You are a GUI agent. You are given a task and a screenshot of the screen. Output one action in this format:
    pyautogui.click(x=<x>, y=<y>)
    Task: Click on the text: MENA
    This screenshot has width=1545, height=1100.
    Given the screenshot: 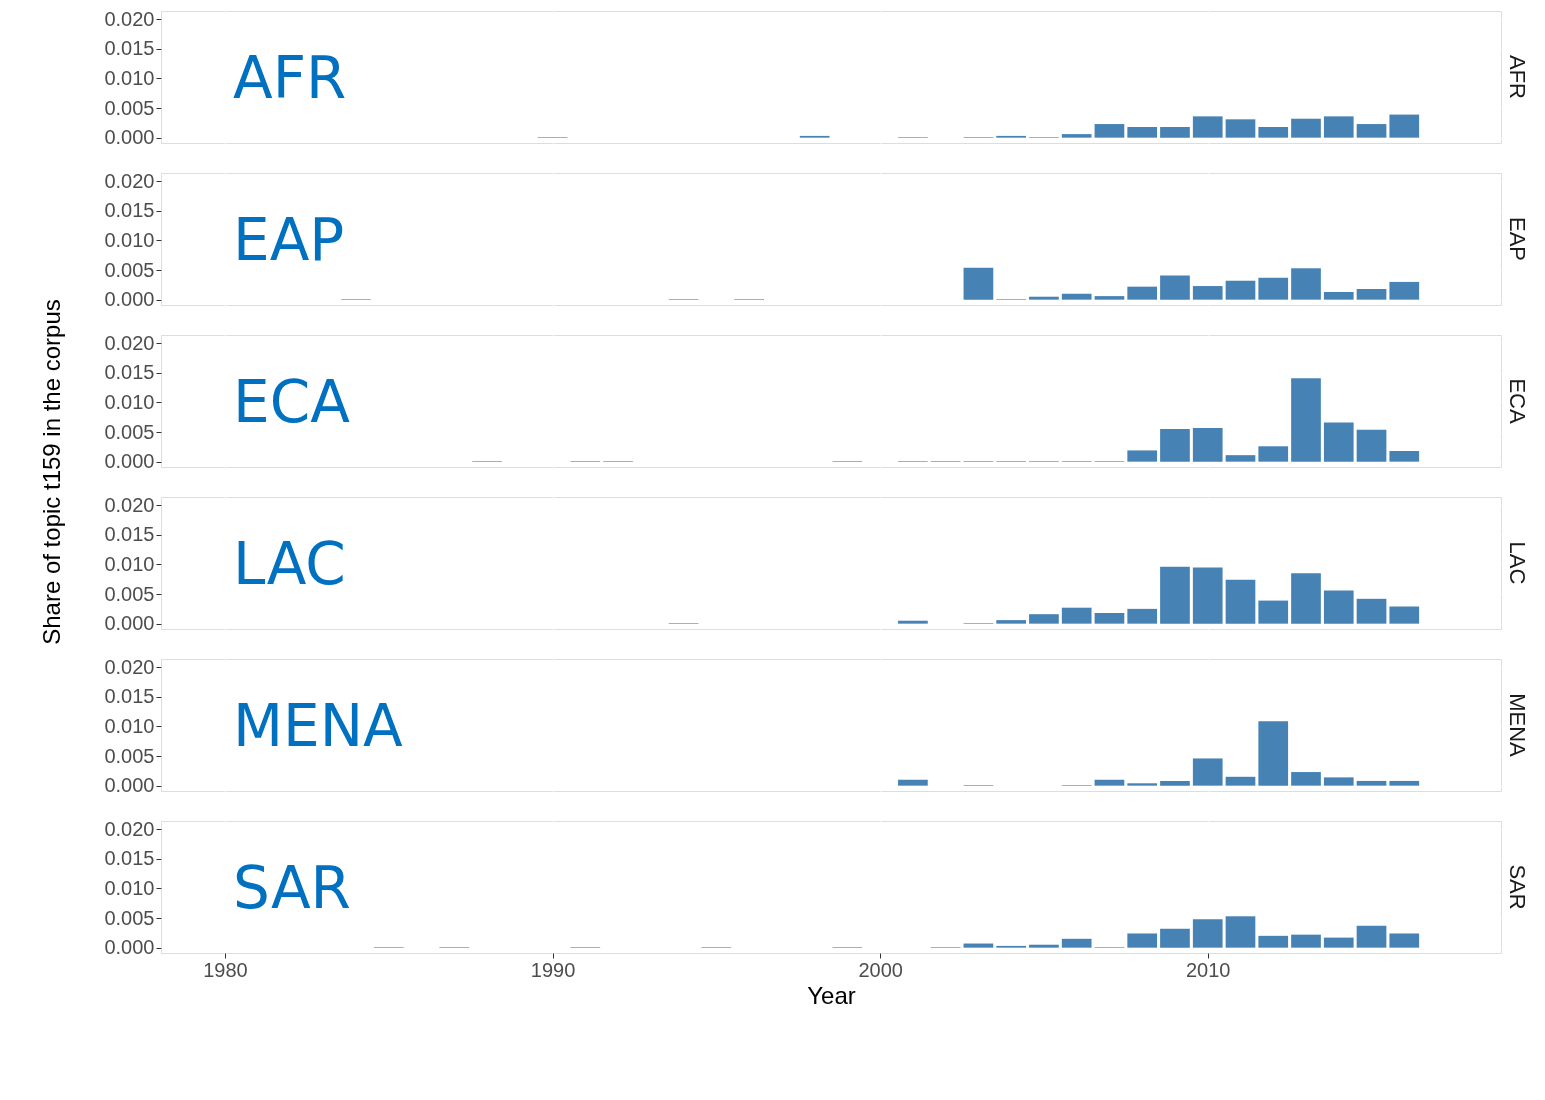 What is the action you would take?
    pyautogui.click(x=1517, y=725)
    